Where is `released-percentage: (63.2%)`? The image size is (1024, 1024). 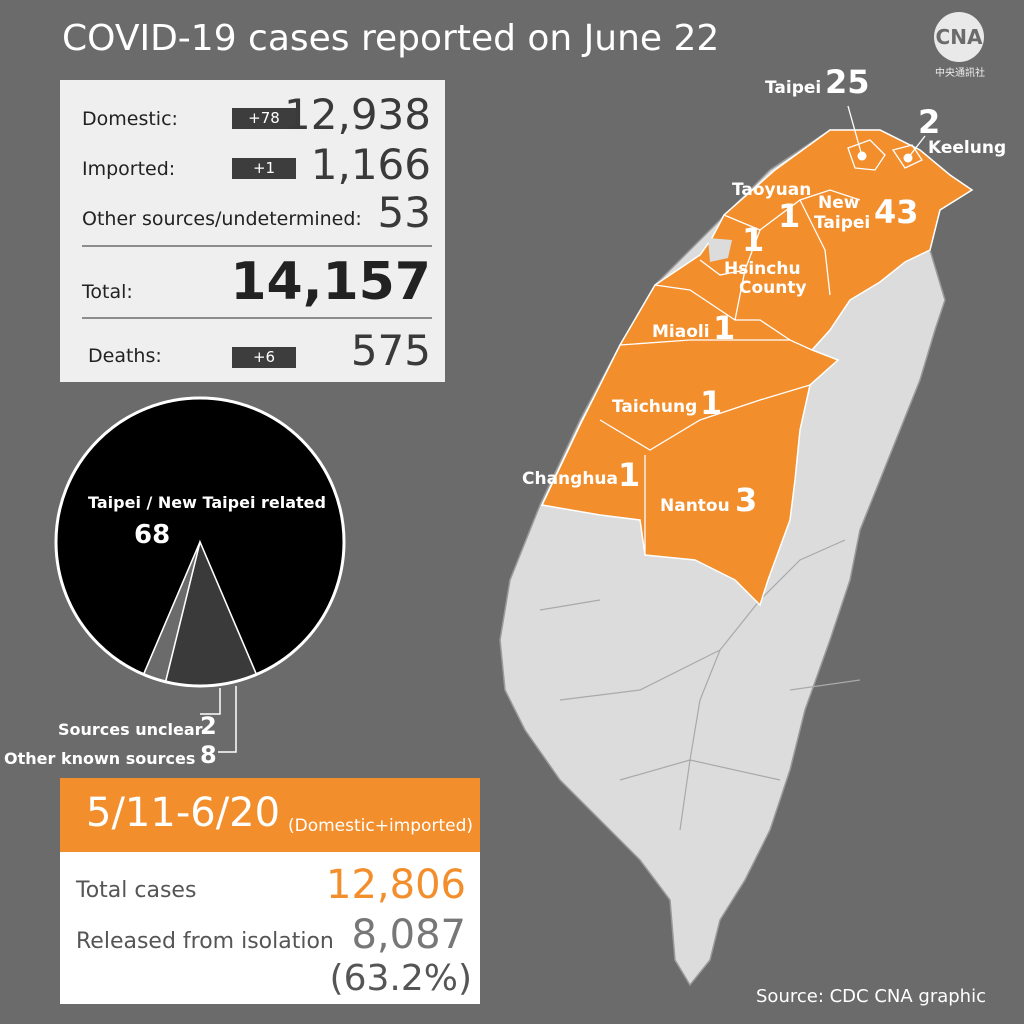 released-percentage: (63.2%) is located at coordinates (400, 978).